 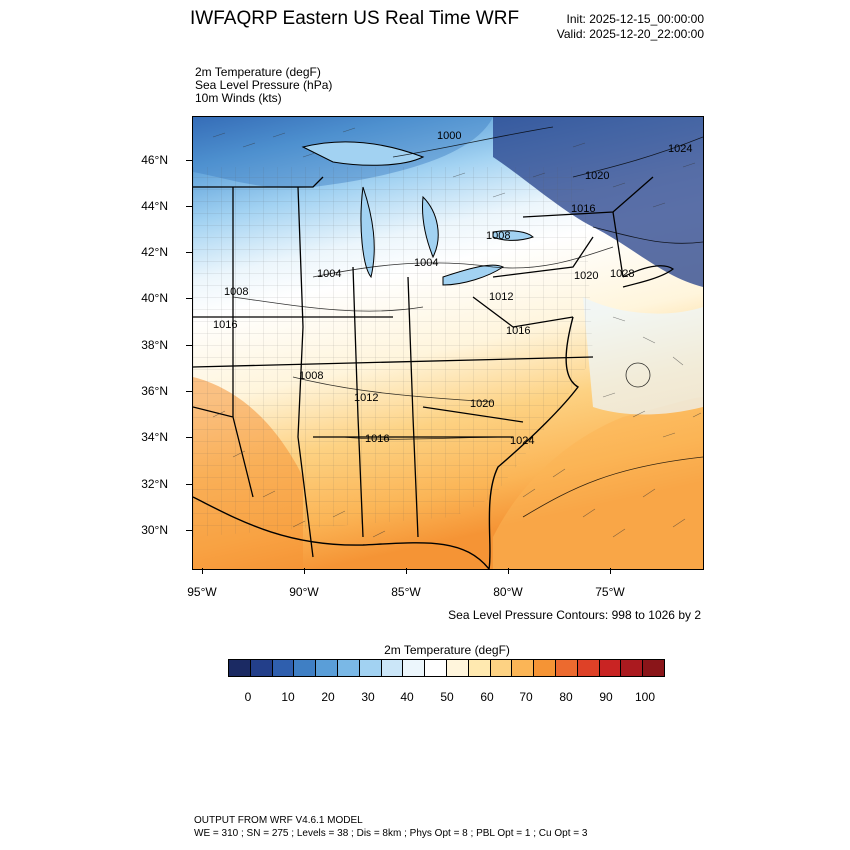 I want to click on lon-label: 80°W, so click(x=508, y=592).